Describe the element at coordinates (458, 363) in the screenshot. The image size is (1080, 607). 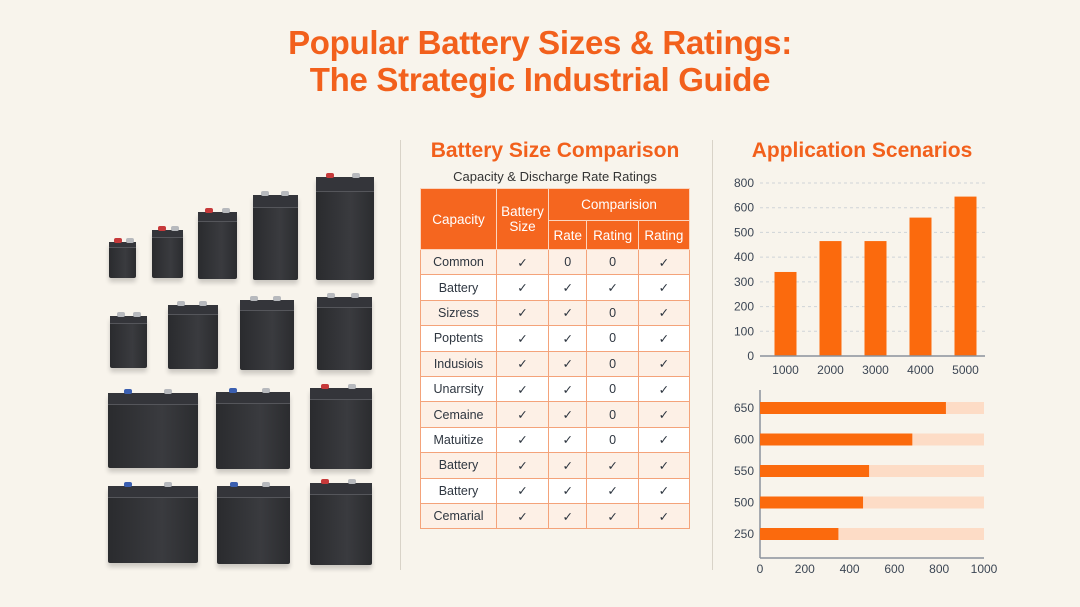
I see `row-label: Indusiois` at that location.